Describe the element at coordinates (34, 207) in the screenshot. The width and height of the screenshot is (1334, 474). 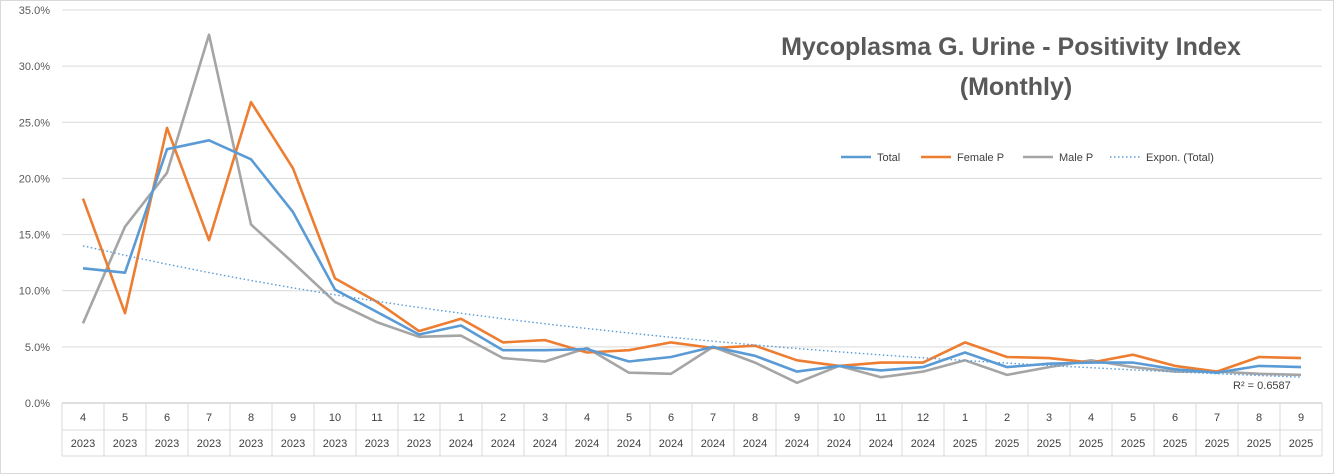
I see `y-axis: 0.0% 5.0% 10.0% 15.0% 20.0% 25.0% 30.0% 35.0%` at that location.